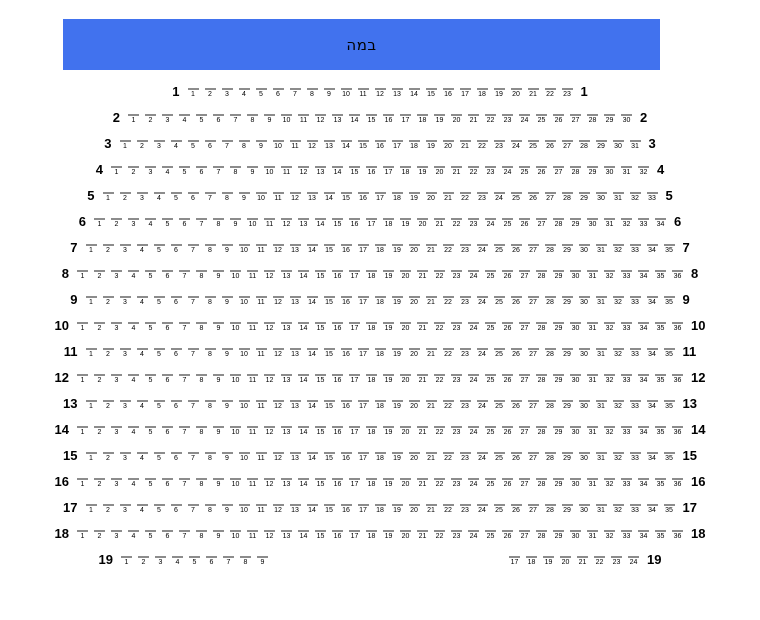 This screenshot has width=760, height=620. What do you see at coordinates (252, 533) in the screenshot?
I see `seat: 11` at bounding box center [252, 533].